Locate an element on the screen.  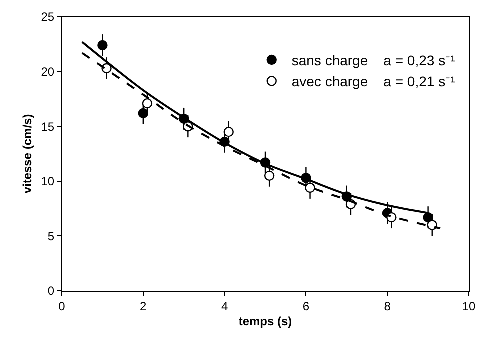
x-tick-label: 4 is located at coordinates (224, 306).